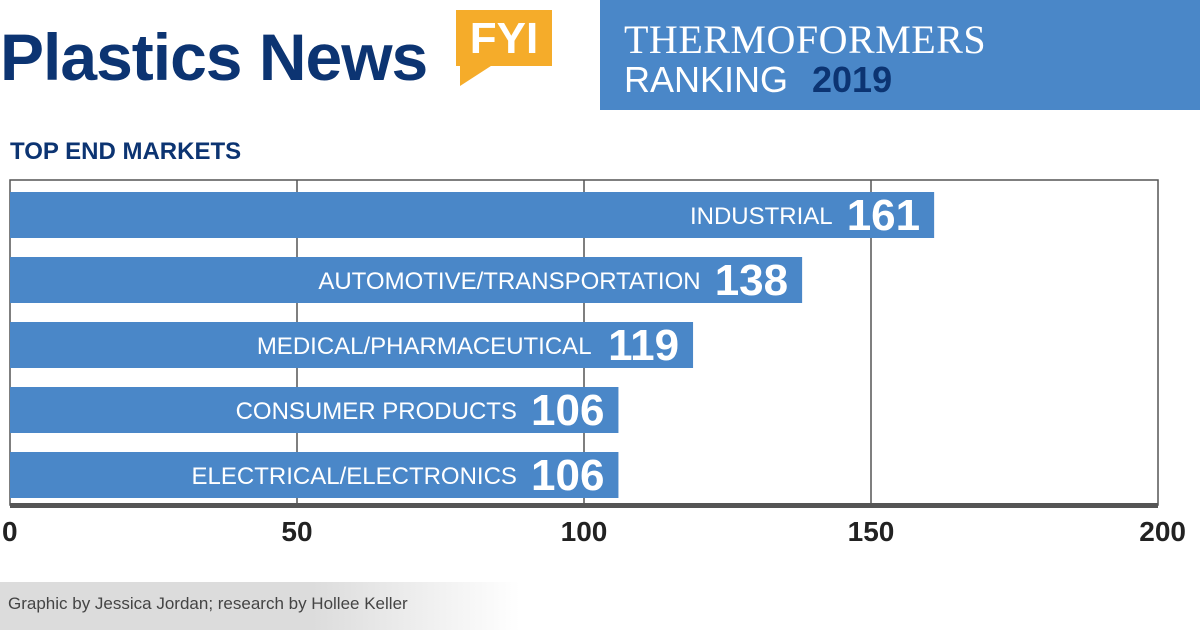 This screenshot has height=630, width=1200. Describe the element at coordinates (509, 281) in the screenshot. I see `category-label: AUTOMOTIVE/TRANSPORTATION` at that location.